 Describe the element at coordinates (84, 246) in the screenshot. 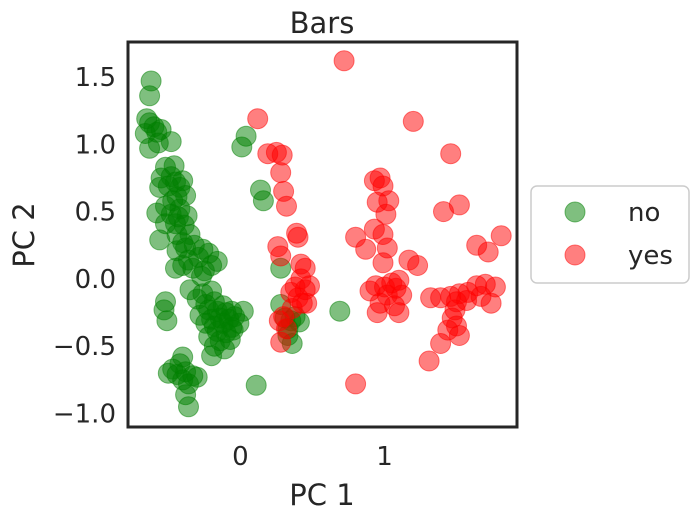

I see `y-axis-ticks: 1.5 1.0 0.5 0.0 −0.5 −1.0` at that location.